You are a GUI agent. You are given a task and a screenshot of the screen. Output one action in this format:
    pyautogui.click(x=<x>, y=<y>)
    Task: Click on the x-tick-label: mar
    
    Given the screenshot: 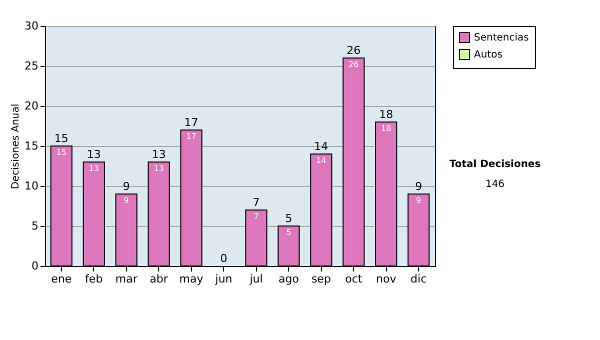 What is the action you would take?
    pyautogui.click(x=126, y=279)
    